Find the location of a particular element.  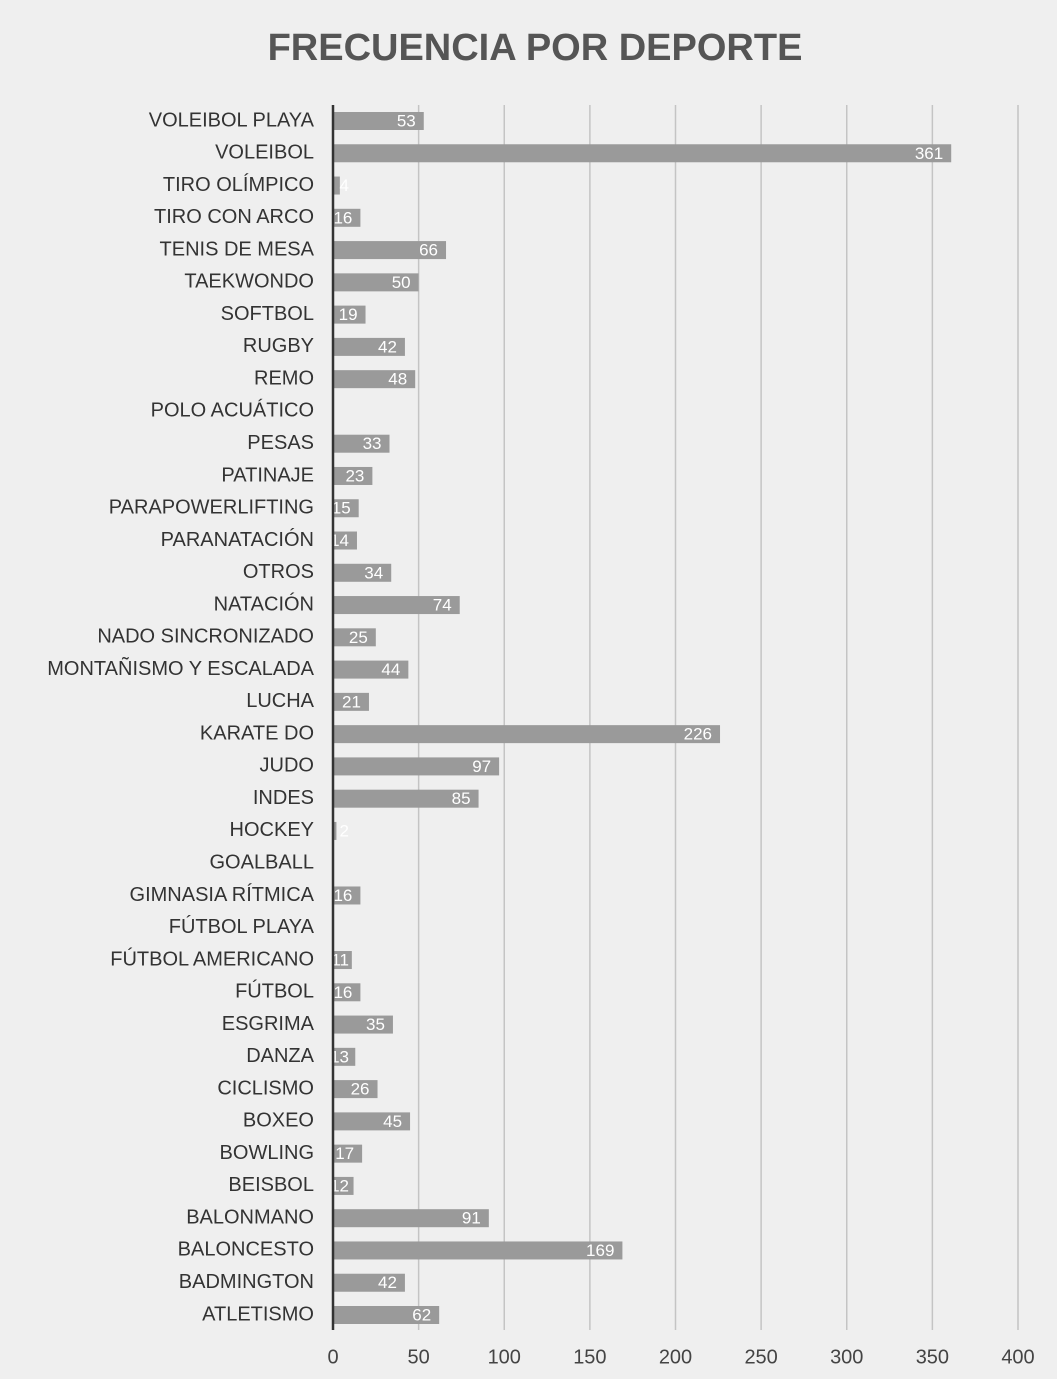

value-label: 19 is located at coordinates (348, 314).